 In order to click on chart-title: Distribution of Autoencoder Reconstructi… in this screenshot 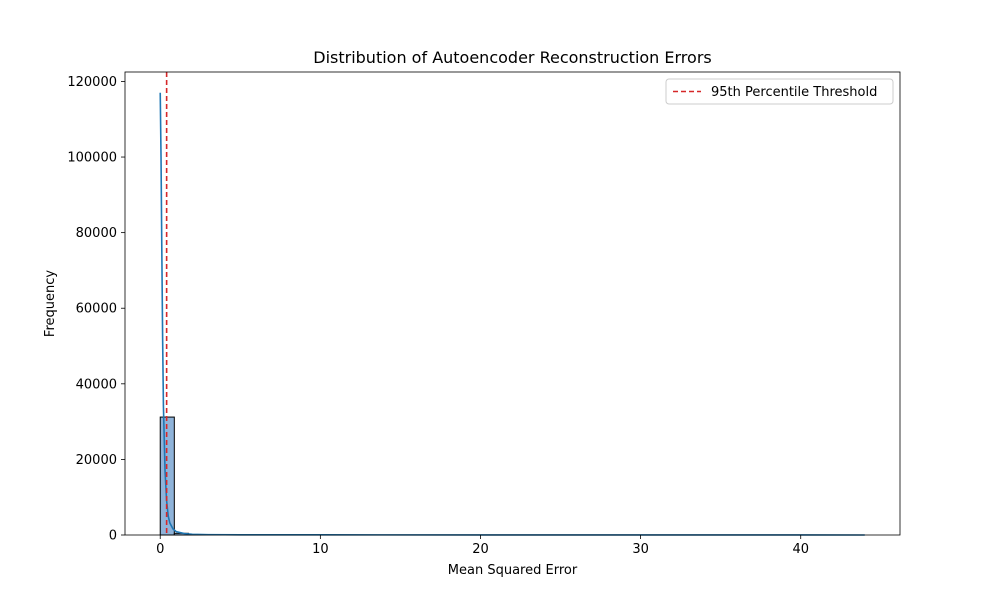, I will do `click(512, 57)`.